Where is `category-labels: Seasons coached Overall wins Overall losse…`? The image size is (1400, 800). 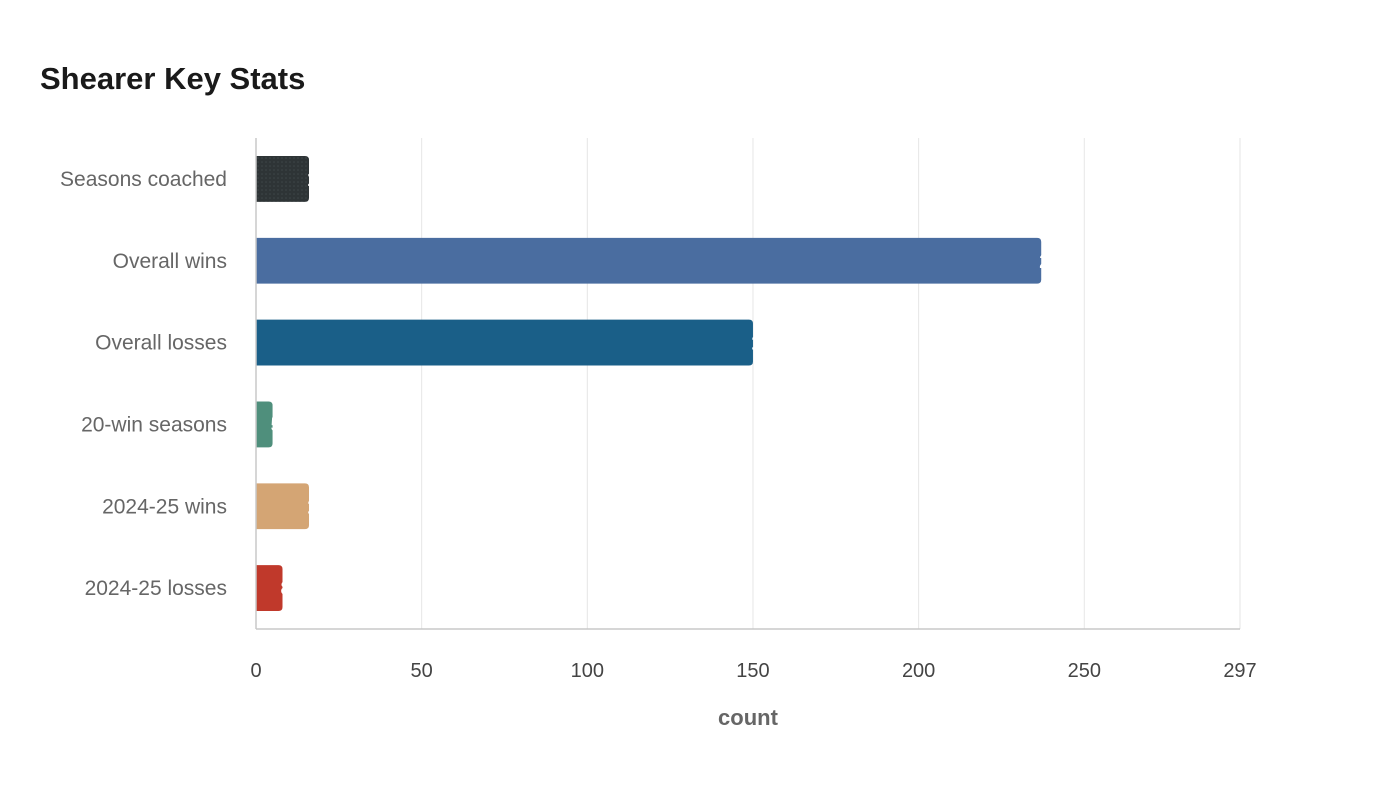 category-labels: Seasons coached Overall wins Overall losse… is located at coordinates (143, 384).